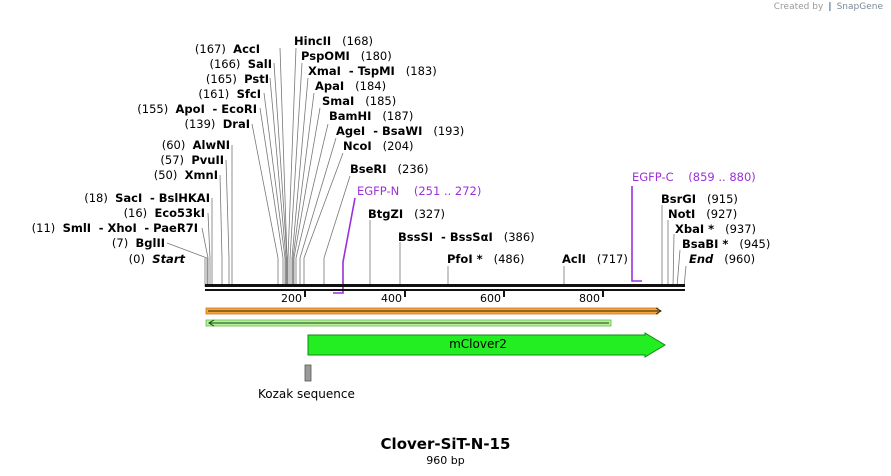 The width and height of the screenshot is (891, 476). I want to click on site-hincii: HincII (168), so click(334, 41).